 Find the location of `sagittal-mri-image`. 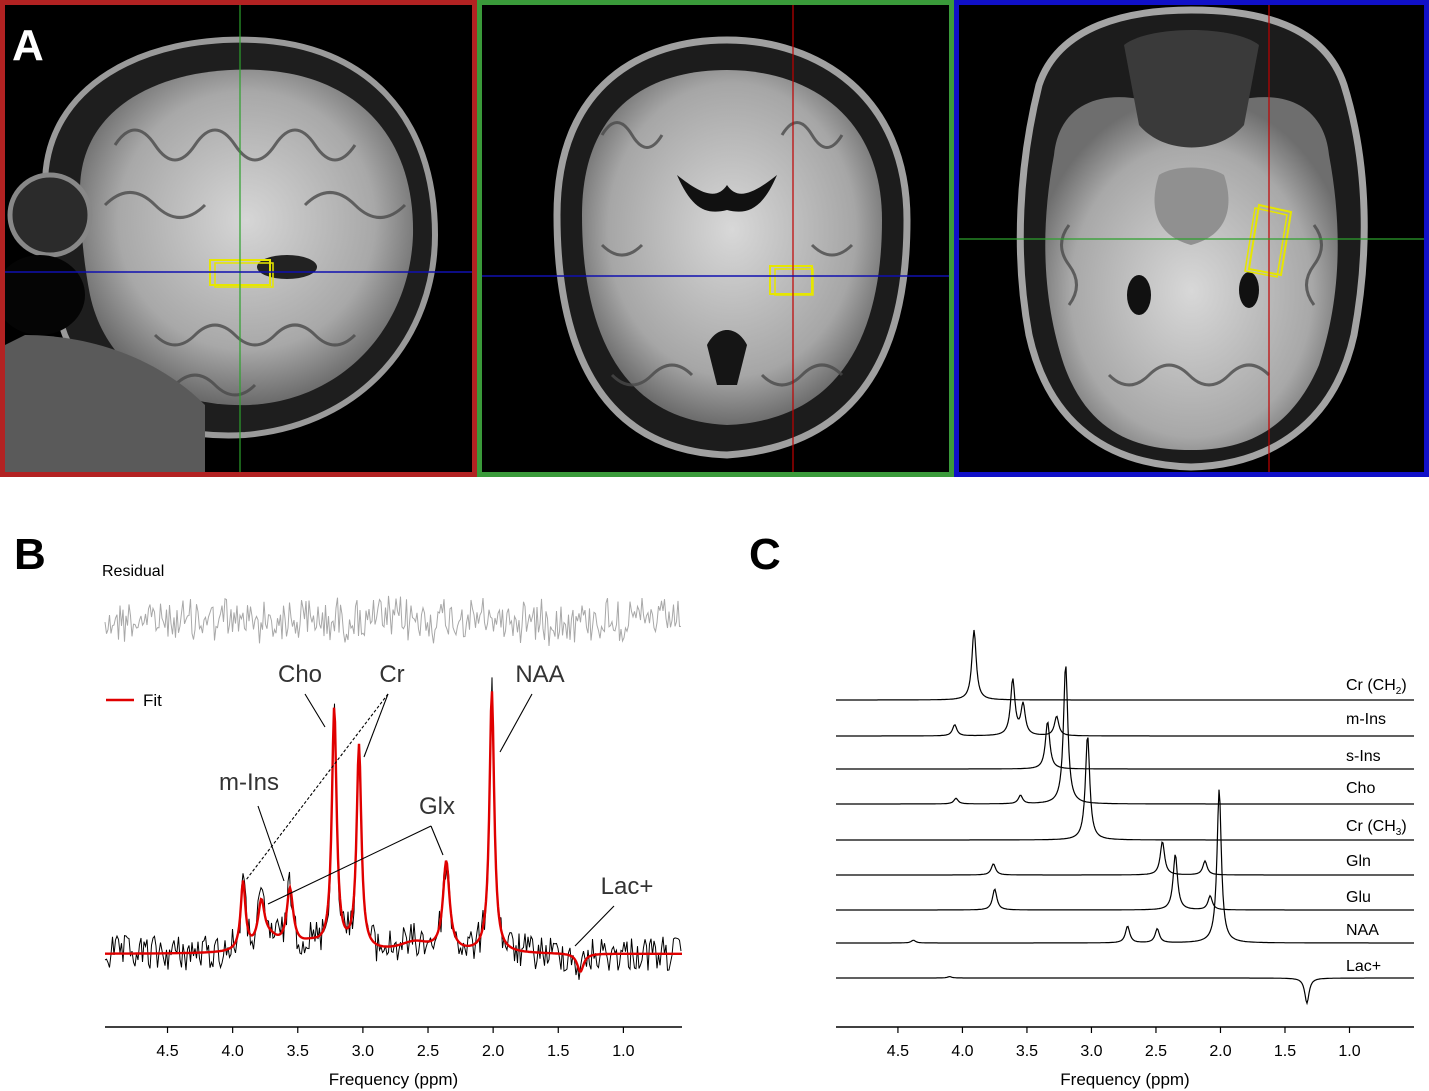

sagittal-mri-image is located at coordinates (238, 238).